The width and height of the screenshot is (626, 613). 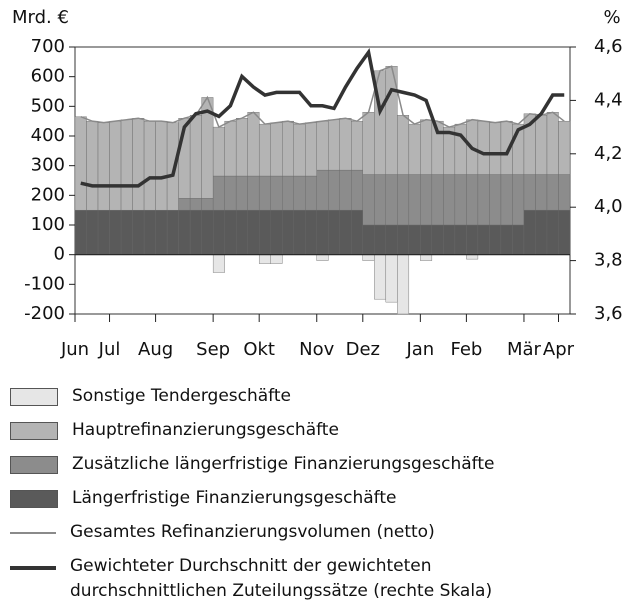 I want to click on y-tick-label: 200, so click(x=48, y=194).